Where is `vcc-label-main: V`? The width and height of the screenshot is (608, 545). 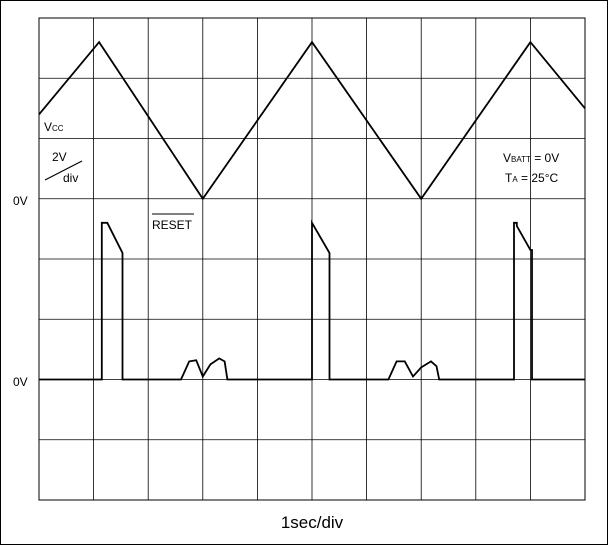 vcc-label-main: V is located at coordinates (48, 127).